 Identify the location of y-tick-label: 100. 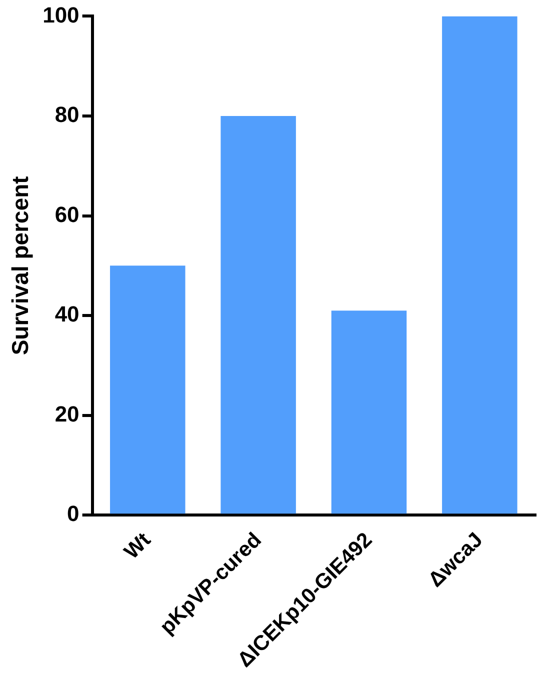
(61, 15).